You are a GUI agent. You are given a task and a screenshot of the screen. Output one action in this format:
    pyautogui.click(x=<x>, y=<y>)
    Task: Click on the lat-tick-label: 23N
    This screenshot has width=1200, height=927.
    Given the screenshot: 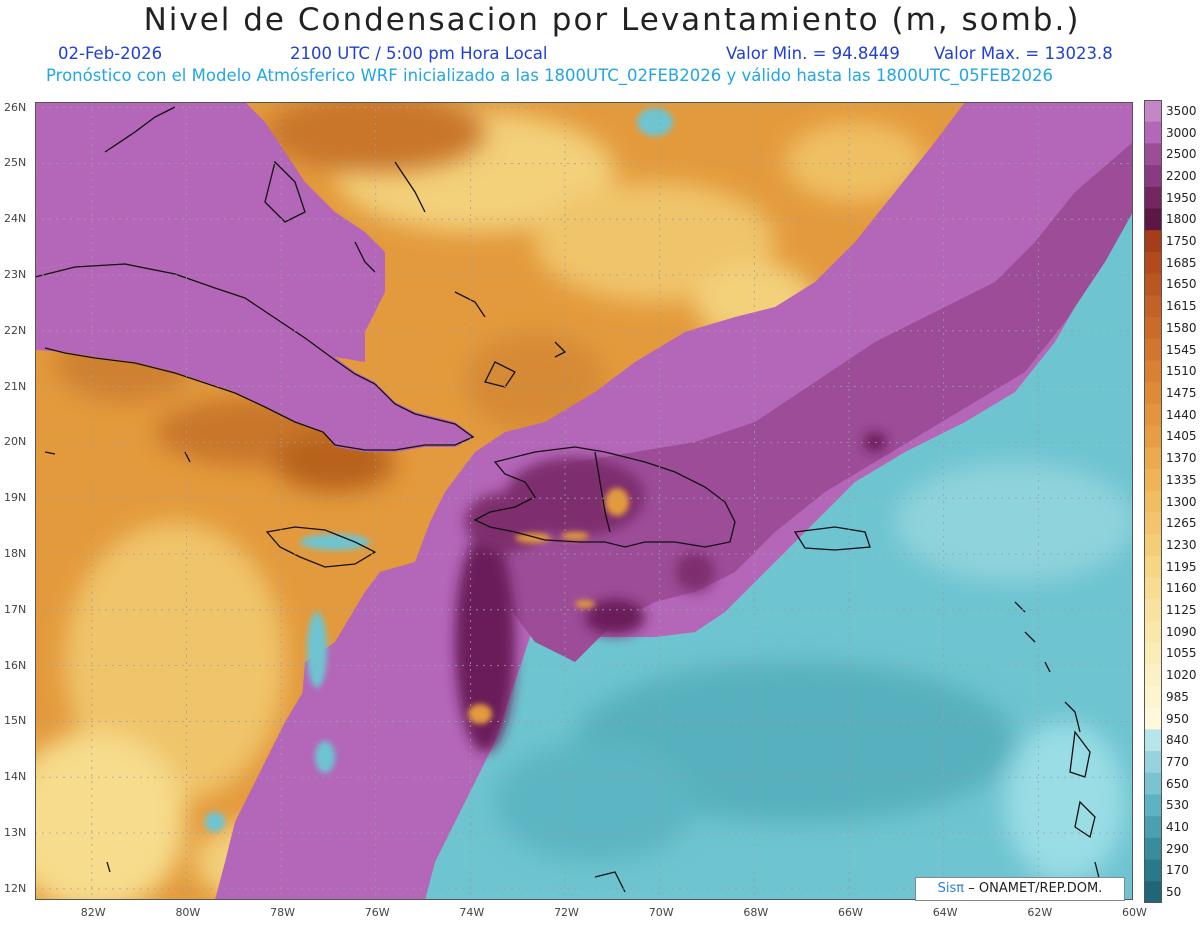 What is the action you would take?
    pyautogui.click(x=15, y=274)
    